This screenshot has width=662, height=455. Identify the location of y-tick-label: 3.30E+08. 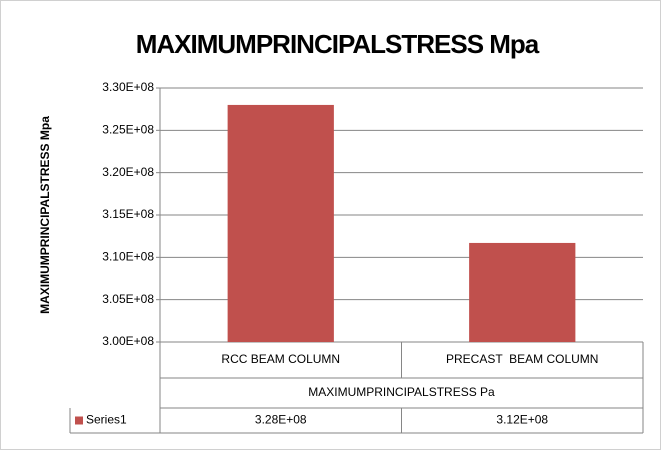
(128, 87).